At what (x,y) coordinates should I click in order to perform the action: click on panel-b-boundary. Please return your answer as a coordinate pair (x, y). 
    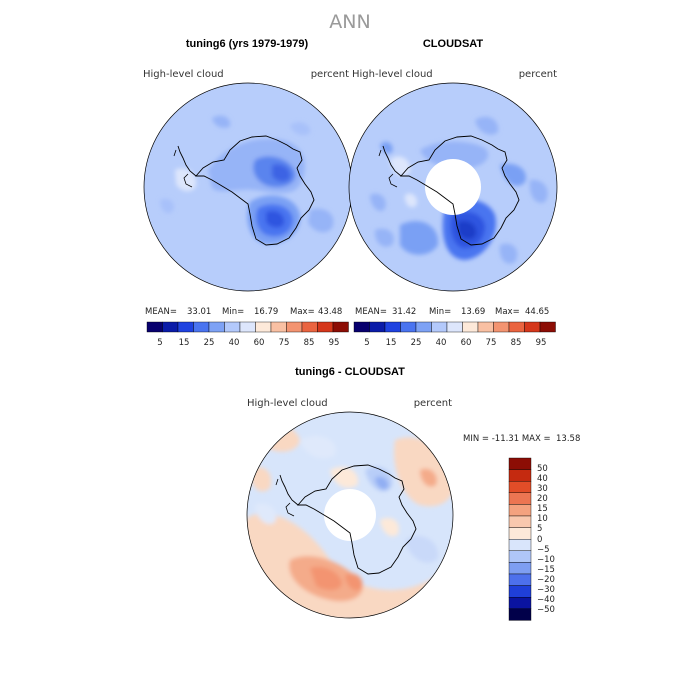
    Looking at the image, I should click on (453, 187).